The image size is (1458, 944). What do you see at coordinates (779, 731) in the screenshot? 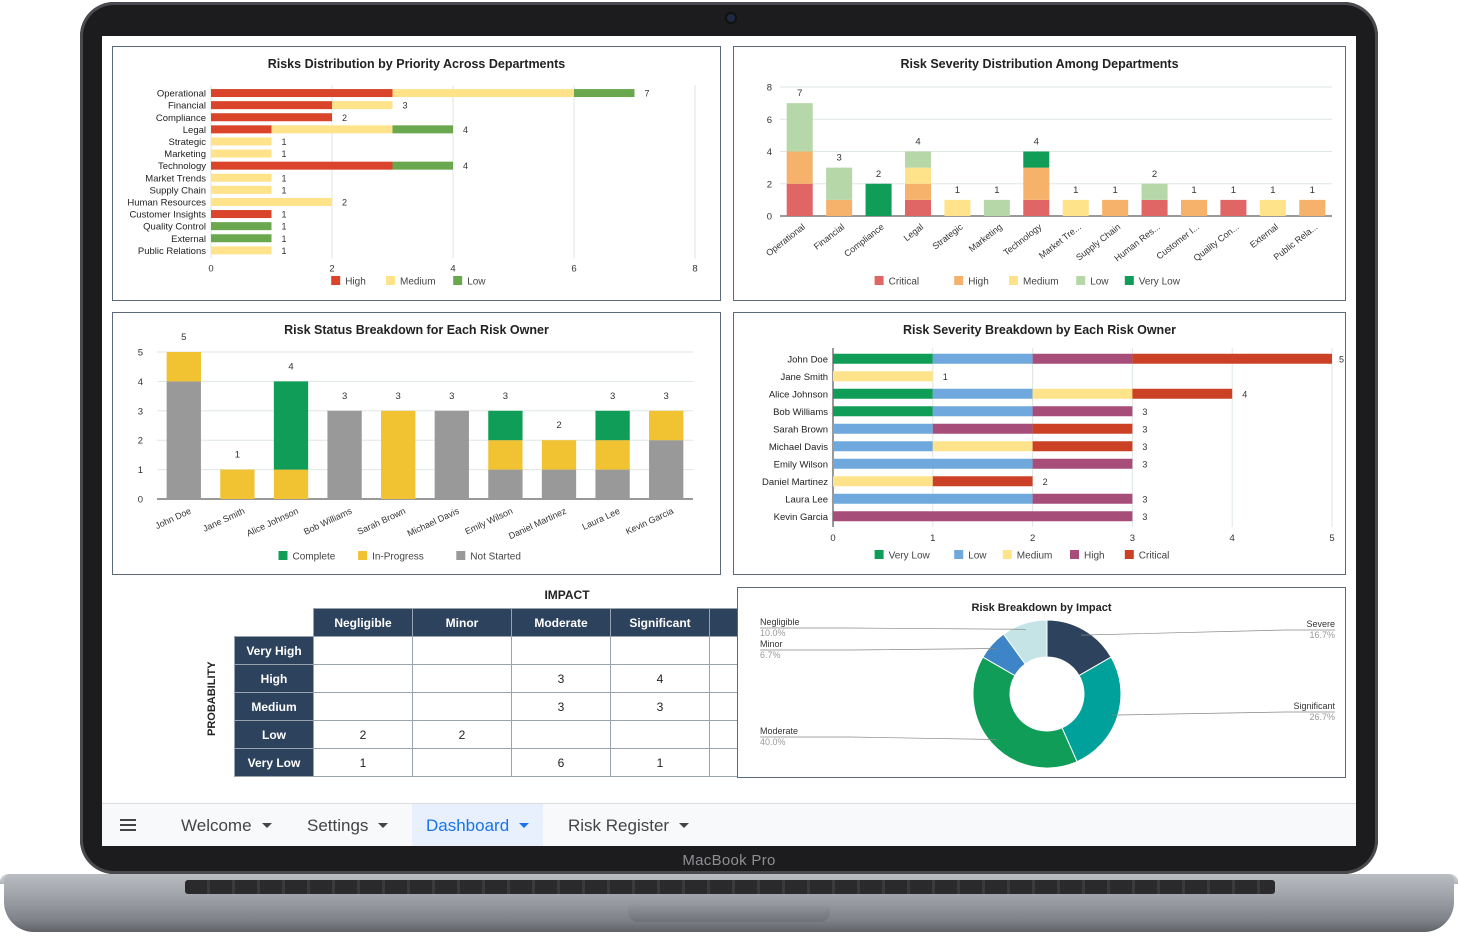
I see `slice-name-label: Moderate` at bounding box center [779, 731].